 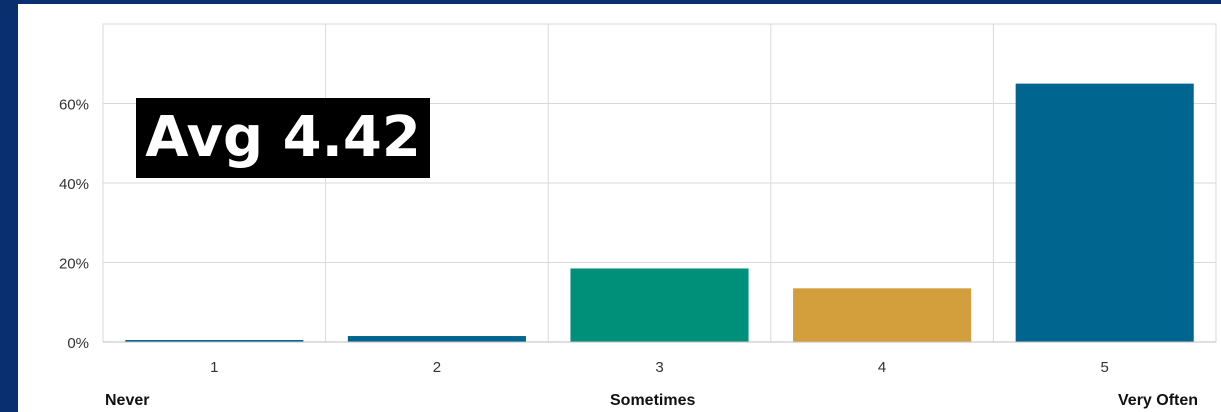 I want to click on scale-anchor-very-often: Very Often, so click(x=1158, y=400).